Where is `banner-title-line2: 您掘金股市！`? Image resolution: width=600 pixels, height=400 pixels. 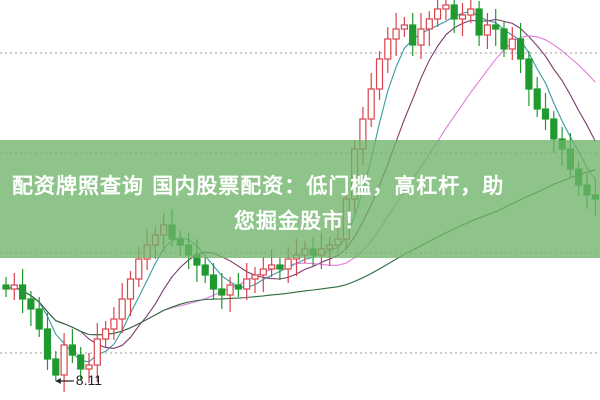
banner-title-line2: 您掘金股市！ is located at coordinates (300, 221).